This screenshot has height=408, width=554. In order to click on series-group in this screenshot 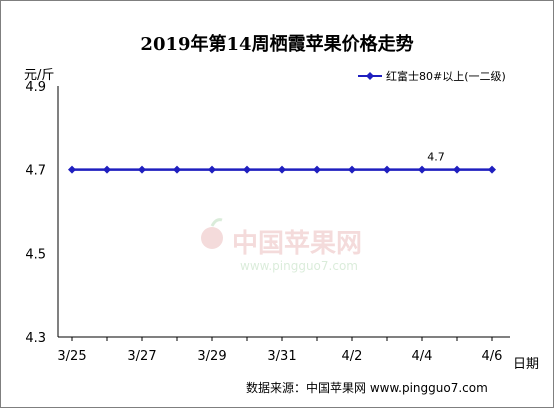, I will do `click(282, 169)`.